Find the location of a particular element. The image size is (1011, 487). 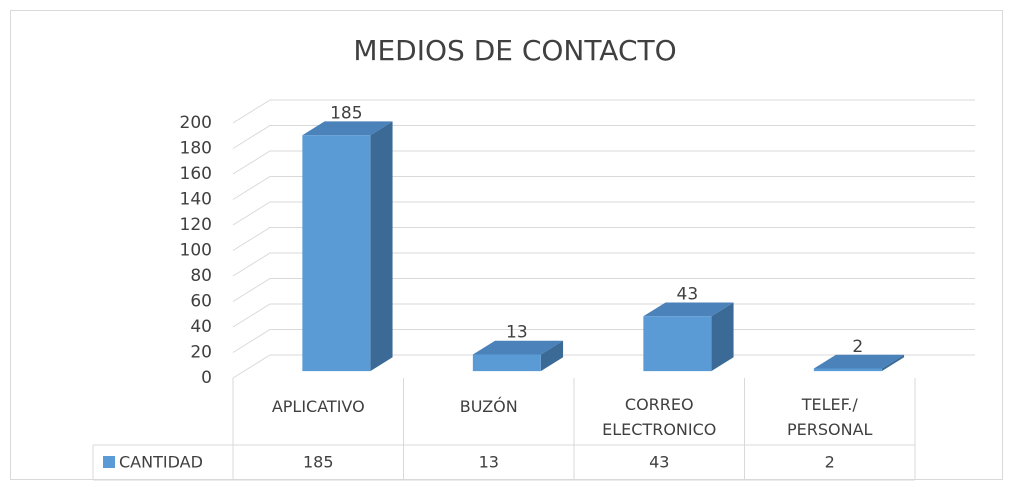

y-tick-label: 80 is located at coordinates (201, 276).